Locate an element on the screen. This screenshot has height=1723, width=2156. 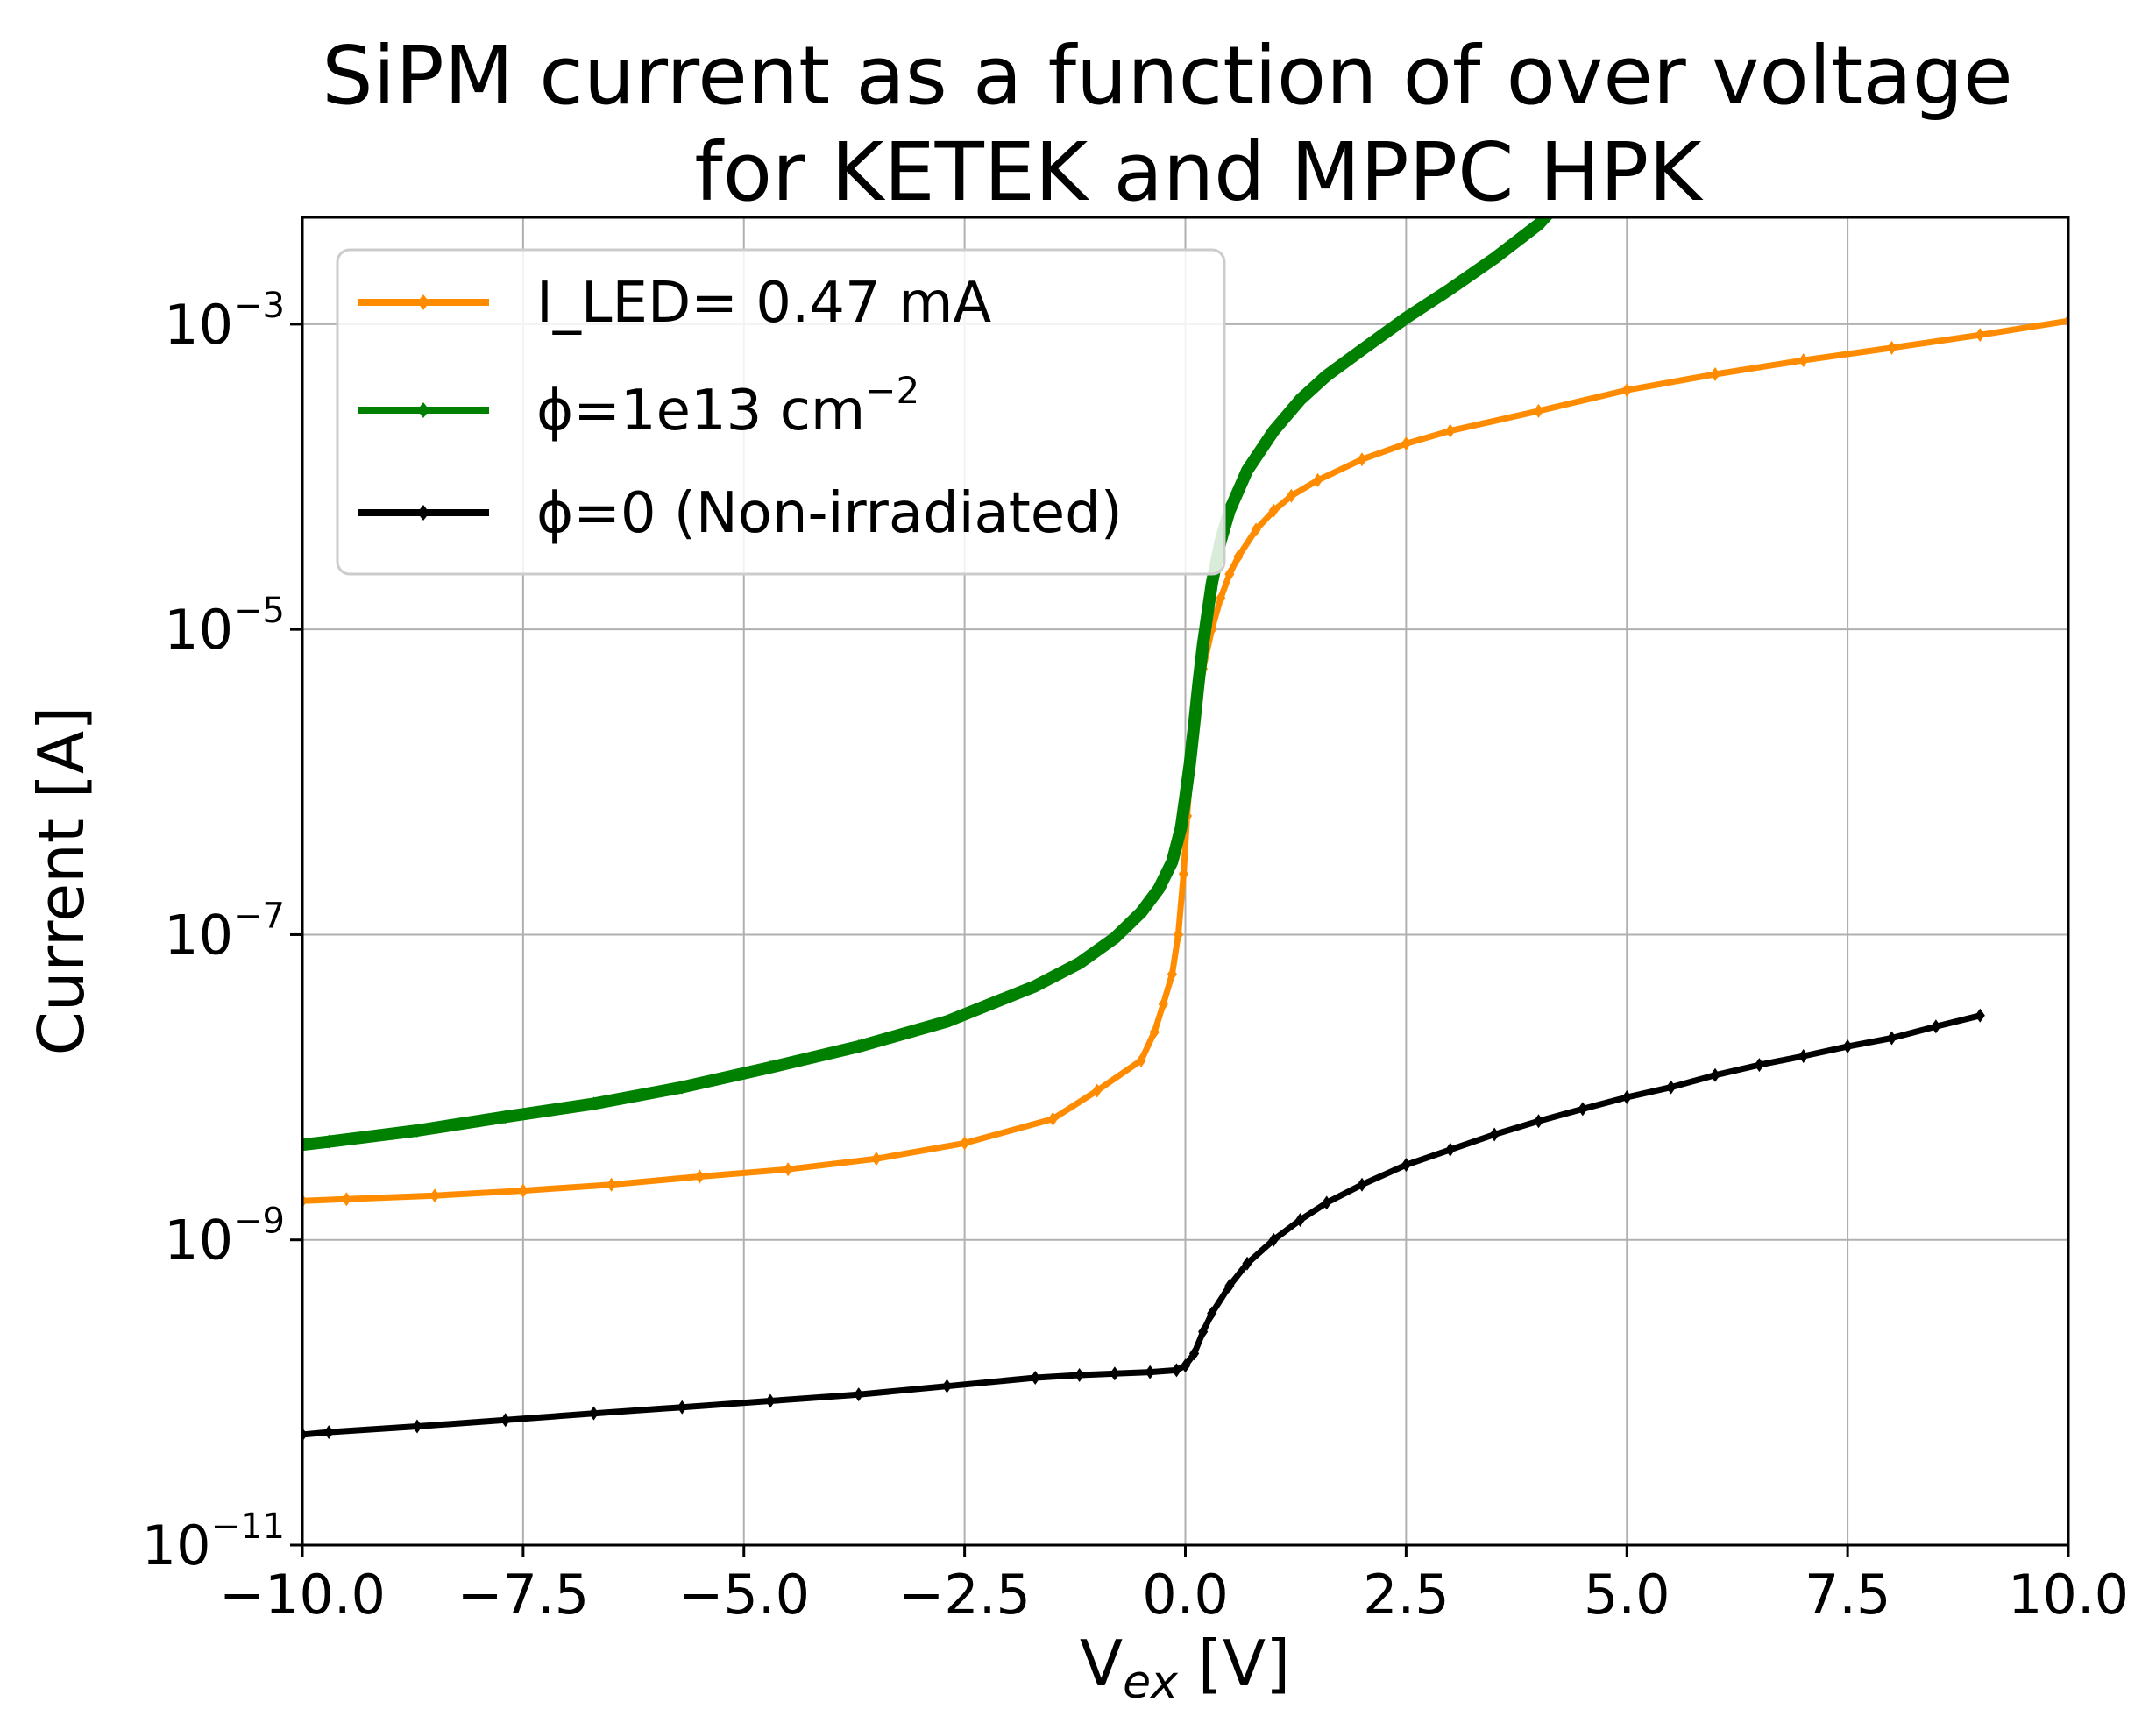
x-tick-label: −2.5 is located at coordinates (964, 1595).